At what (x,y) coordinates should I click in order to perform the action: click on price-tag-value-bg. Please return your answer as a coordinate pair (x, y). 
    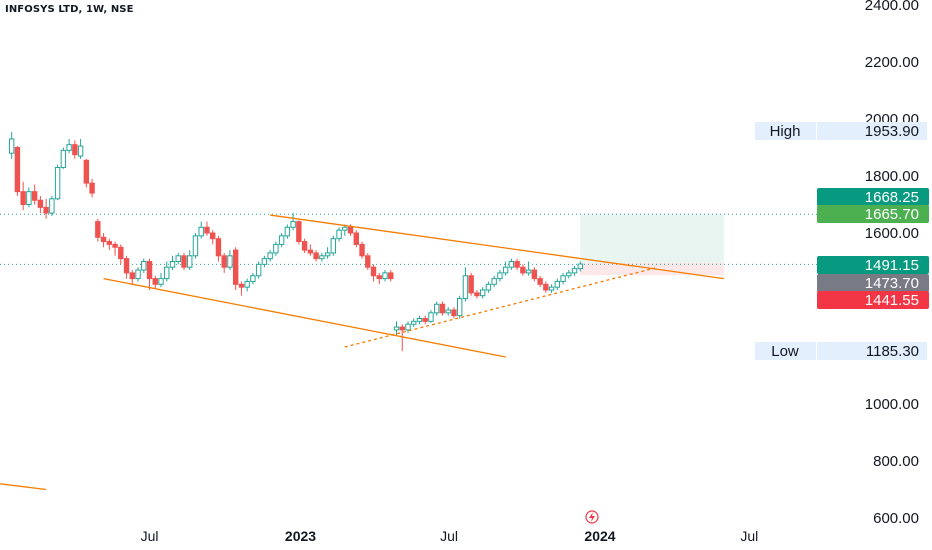
    Looking at the image, I should click on (872, 131).